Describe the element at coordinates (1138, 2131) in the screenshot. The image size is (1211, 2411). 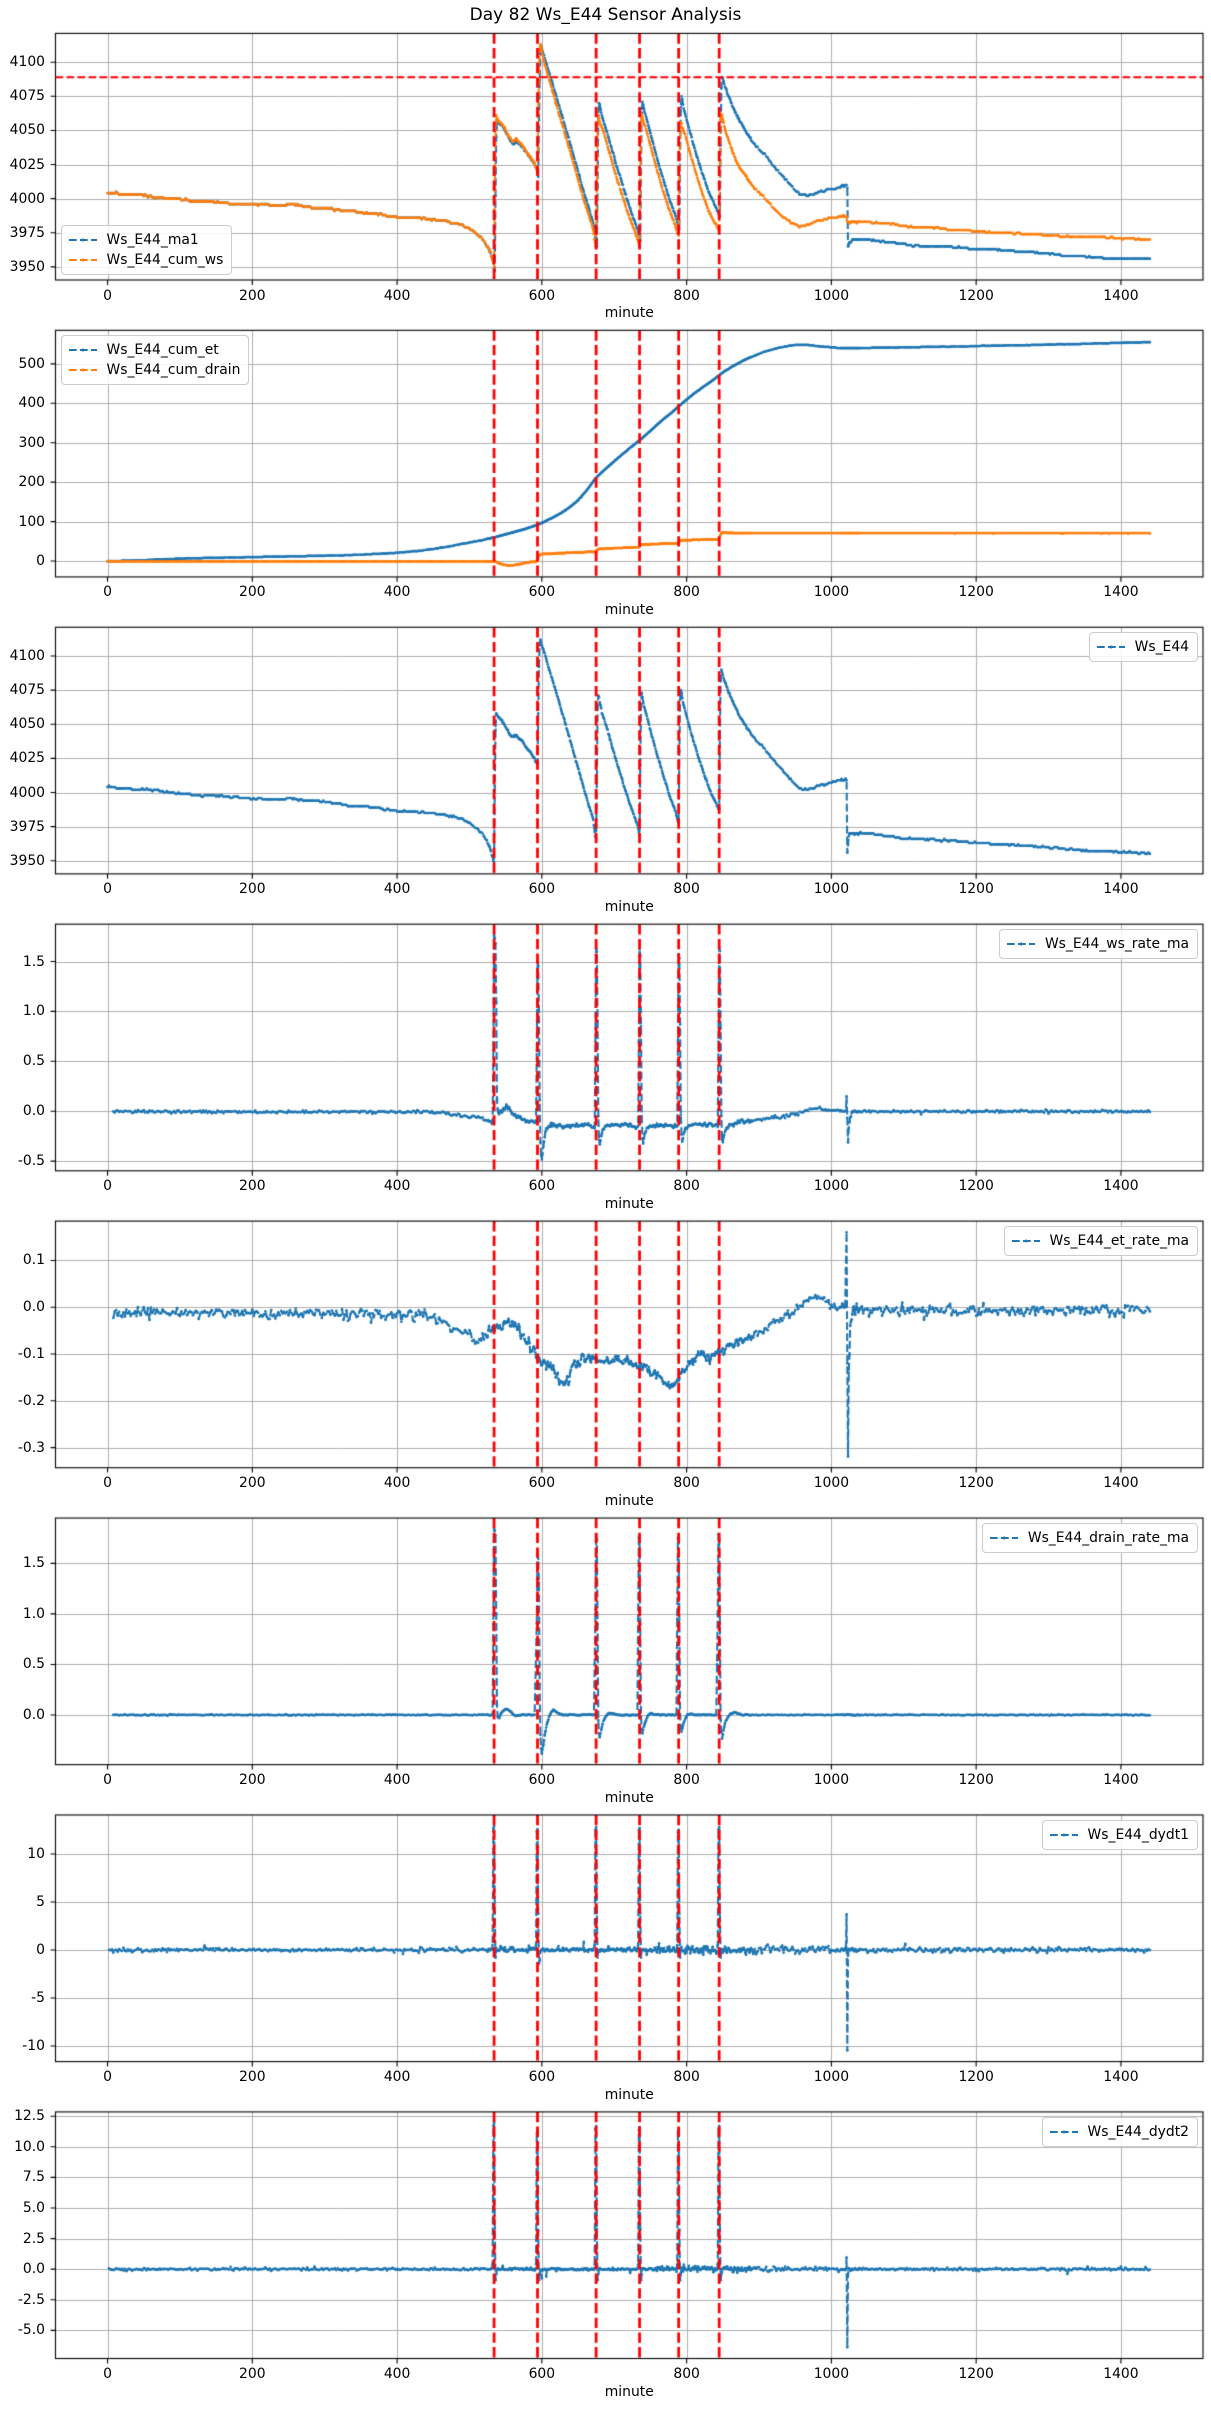
I see `legend-series-label: Ws_E44_dydt2` at that location.